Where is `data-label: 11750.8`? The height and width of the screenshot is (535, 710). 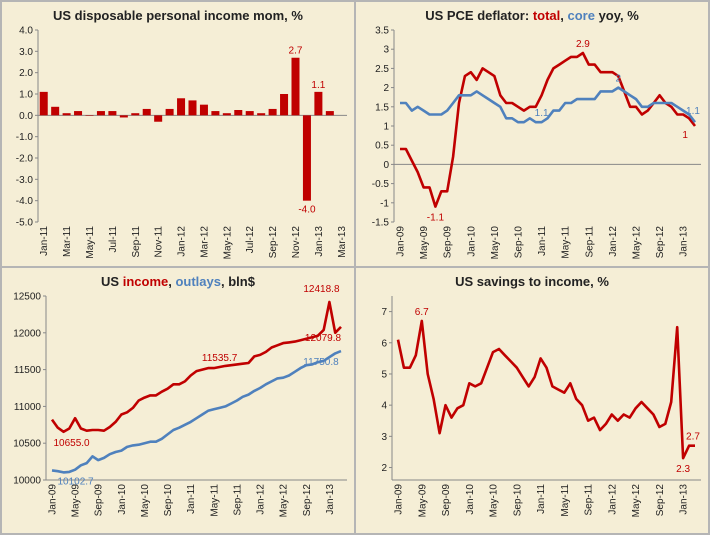 data-label: 11750.8 is located at coordinates (321, 362).